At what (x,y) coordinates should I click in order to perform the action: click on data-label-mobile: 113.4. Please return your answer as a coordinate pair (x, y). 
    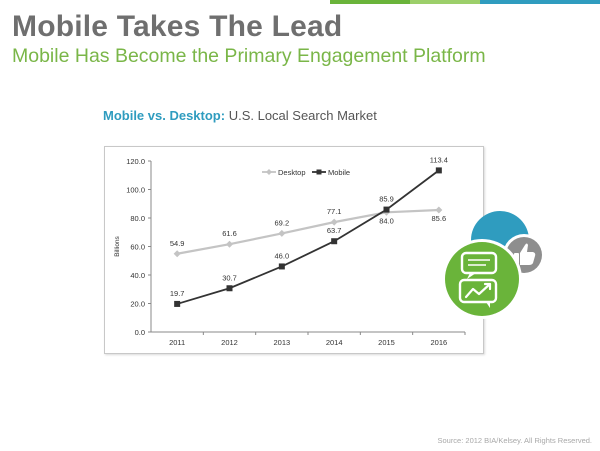
    Looking at the image, I should click on (439, 159).